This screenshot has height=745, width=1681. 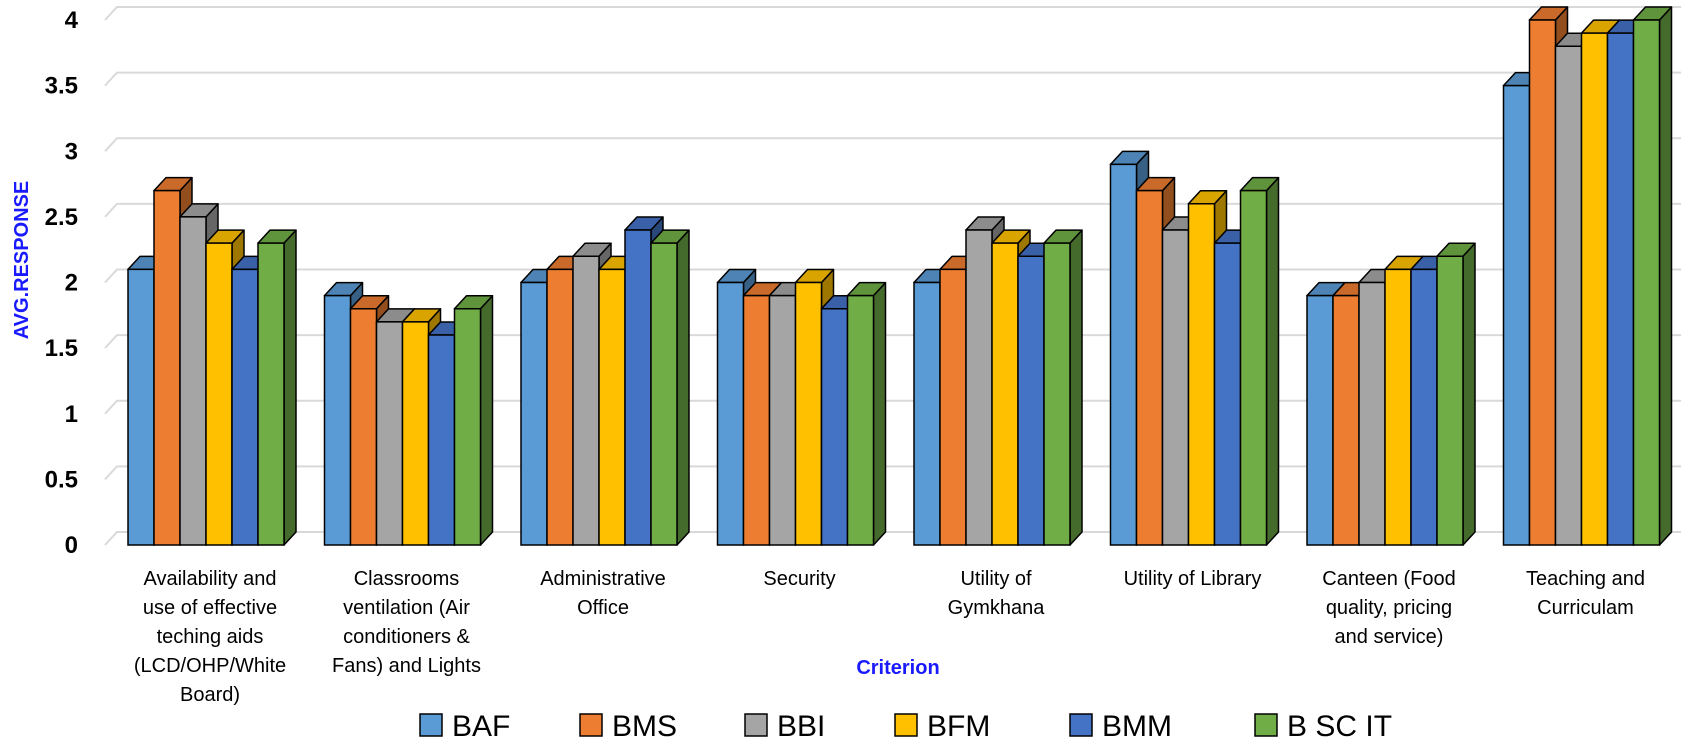 I want to click on legend-item: BMS, so click(x=628, y=726).